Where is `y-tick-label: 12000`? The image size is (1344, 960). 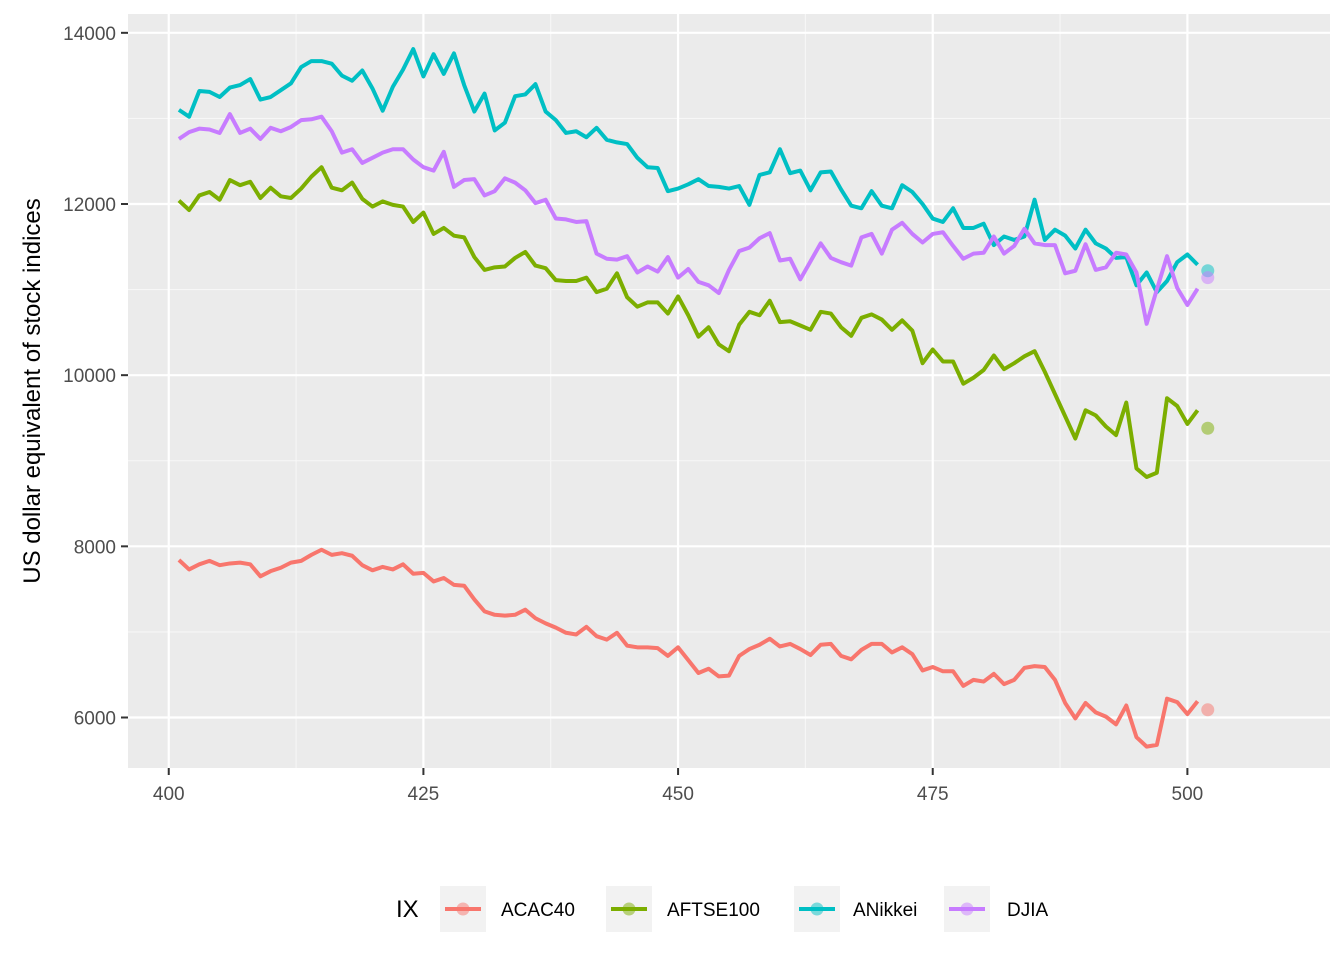
y-tick-label: 12000 is located at coordinates (89, 205).